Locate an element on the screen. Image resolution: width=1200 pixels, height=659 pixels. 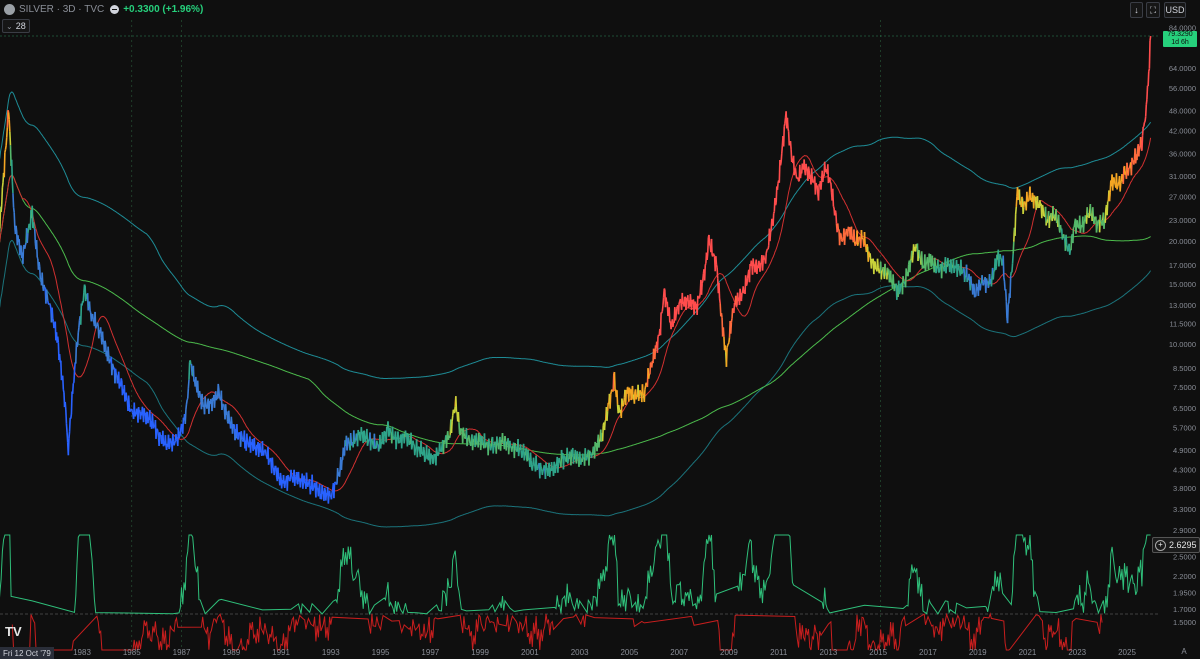
indicator-collapse-button: ⌄ 28 is located at coordinates (16, 26).